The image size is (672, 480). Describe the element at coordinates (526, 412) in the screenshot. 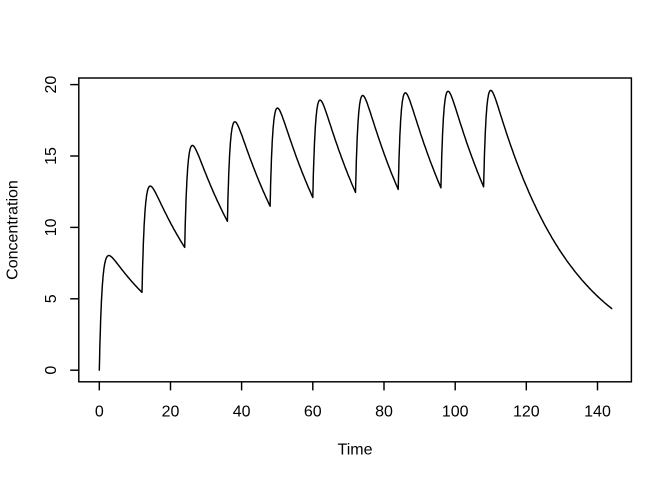

I see `svg-text: 120` at that location.